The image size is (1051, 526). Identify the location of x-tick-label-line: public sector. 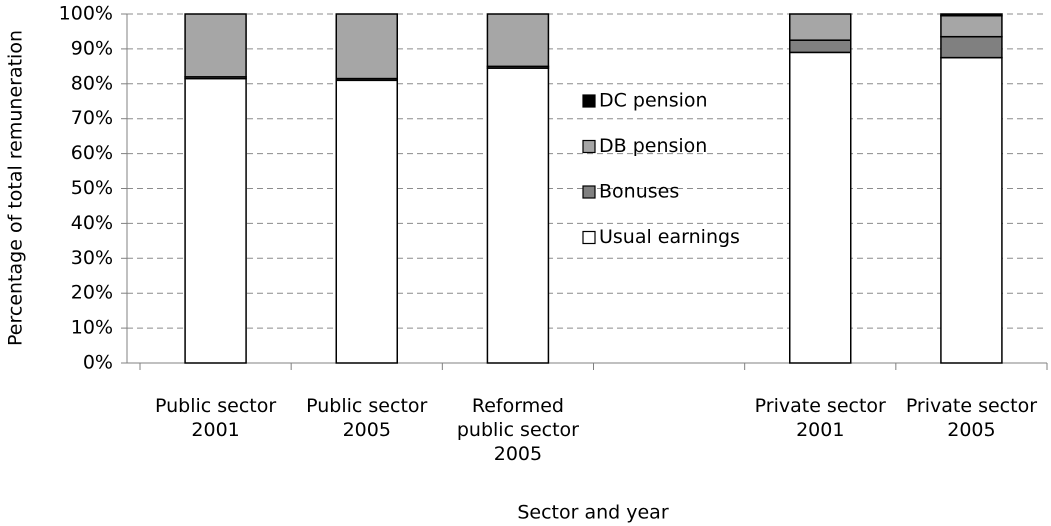
(518, 430).